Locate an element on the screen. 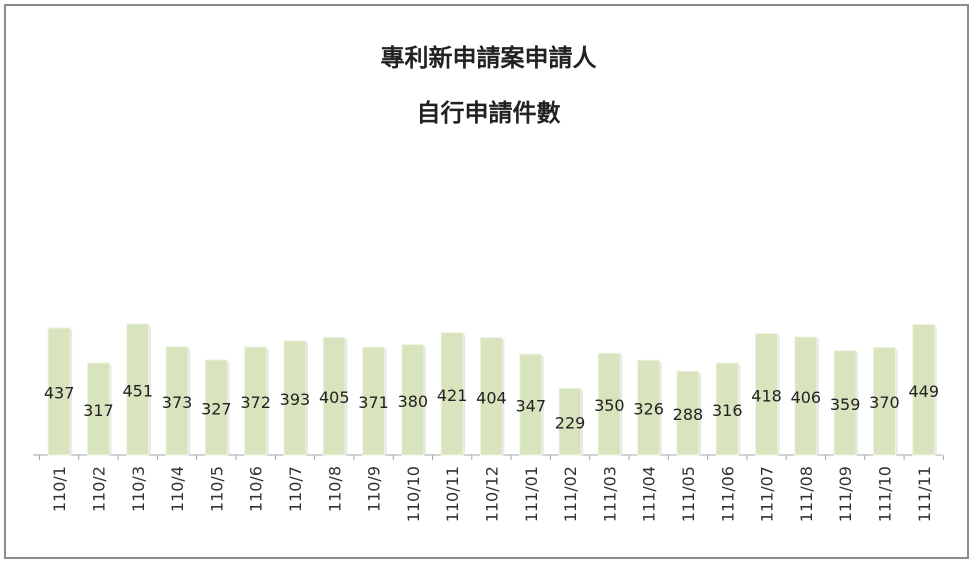 The width and height of the screenshot is (977, 566). data-label: 359 is located at coordinates (845, 404).